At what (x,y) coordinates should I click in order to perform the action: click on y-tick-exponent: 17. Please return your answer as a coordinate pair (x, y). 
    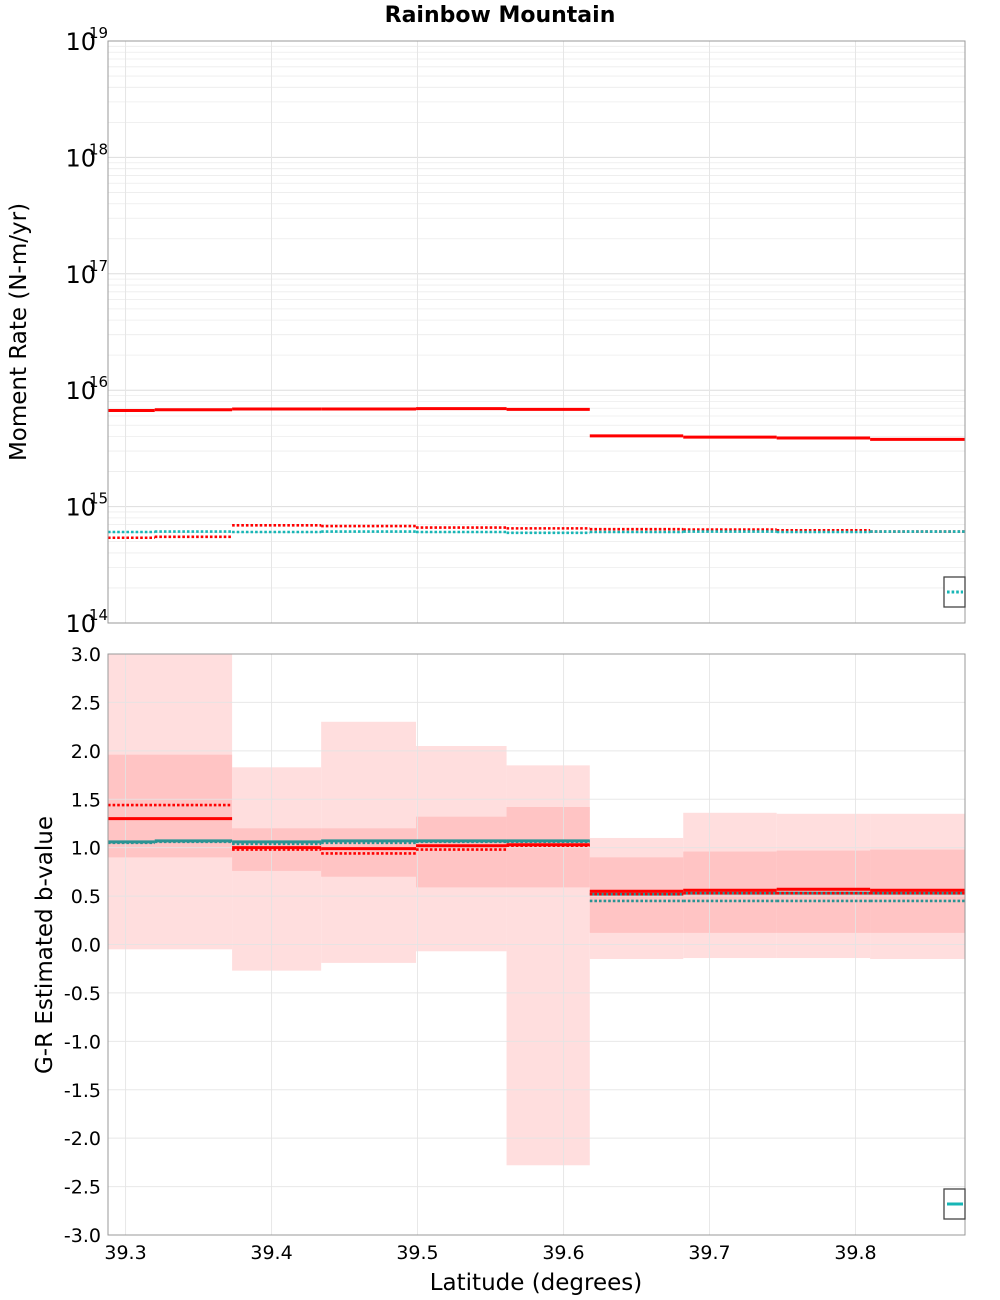
    Looking at the image, I should click on (98, 266).